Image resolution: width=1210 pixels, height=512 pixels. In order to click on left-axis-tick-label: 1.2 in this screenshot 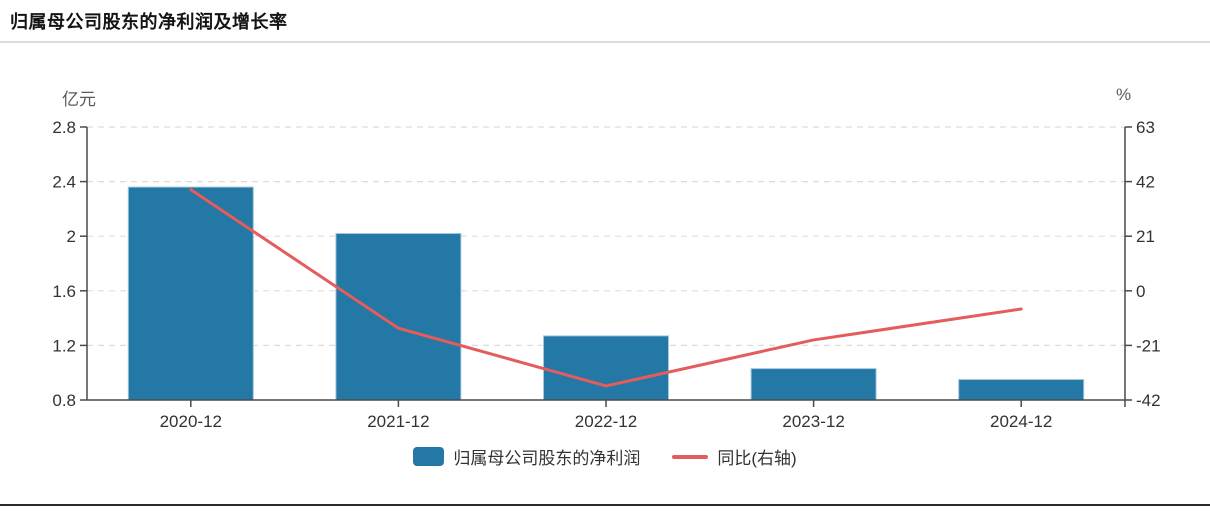, I will do `click(64, 345)`.